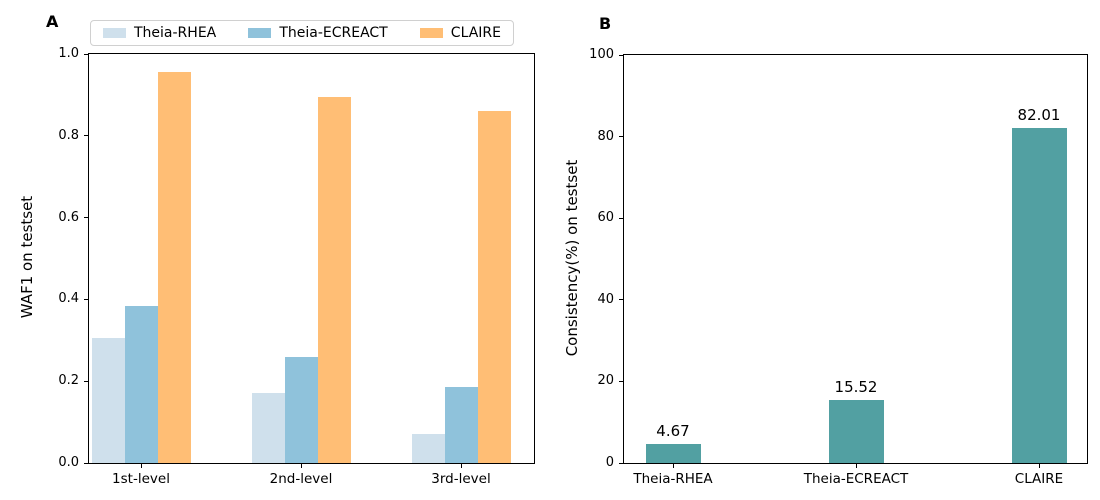  What do you see at coordinates (141, 384) in the screenshot?
I see `bar-theia-ecreact-1st-level` at bounding box center [141, 384].